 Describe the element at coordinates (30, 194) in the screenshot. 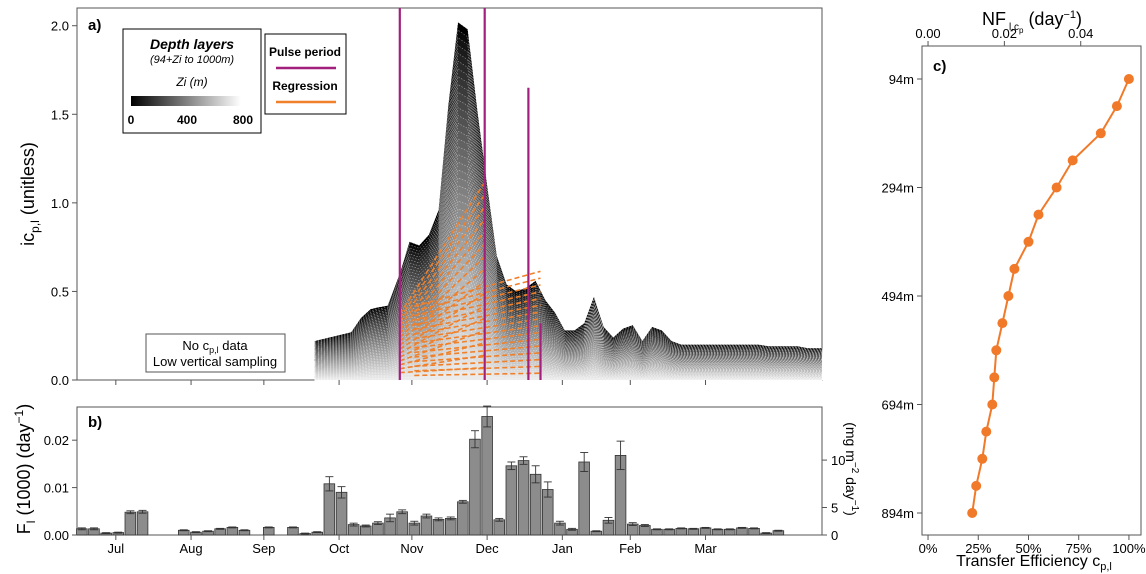

I see `panel-a-ylabel: icp,l (unitless)` at that location.